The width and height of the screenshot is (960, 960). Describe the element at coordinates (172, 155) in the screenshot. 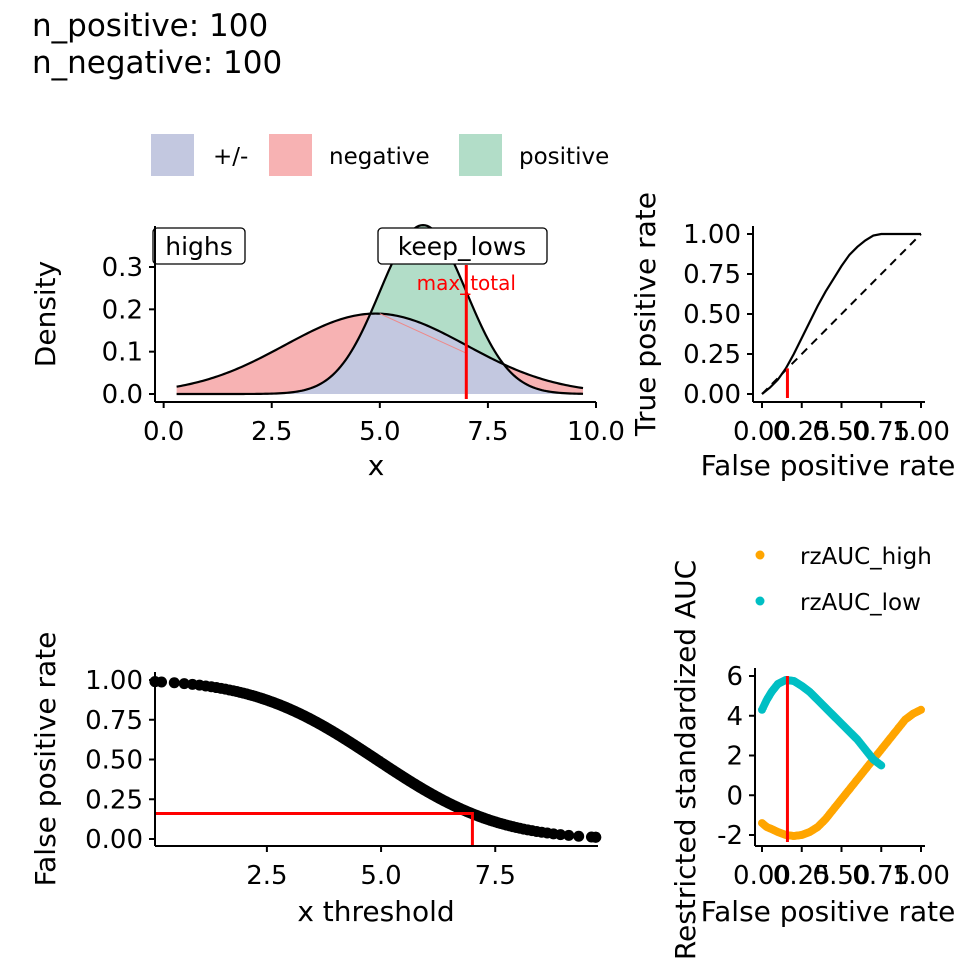

I see `legend-key-pm` at that location.